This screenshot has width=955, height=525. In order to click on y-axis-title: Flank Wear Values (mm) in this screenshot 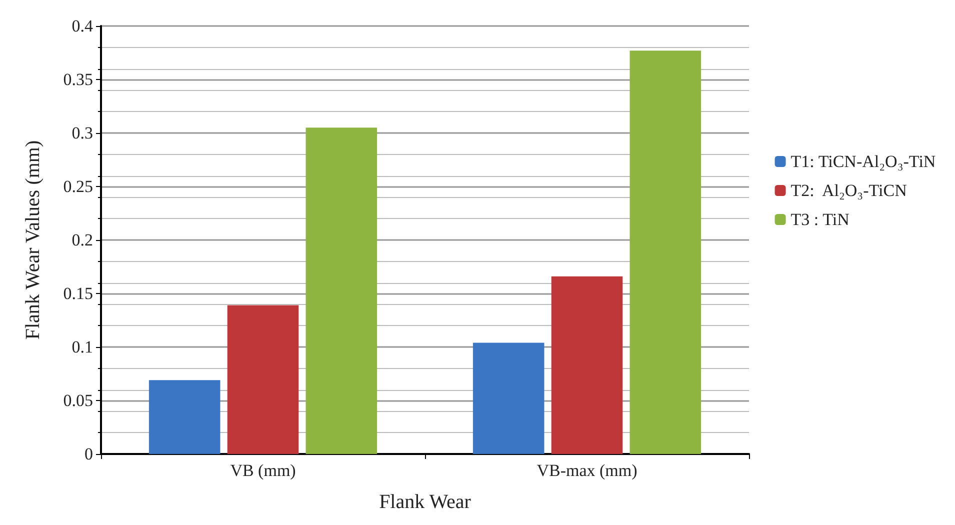, I will do `click(33, 240)`.